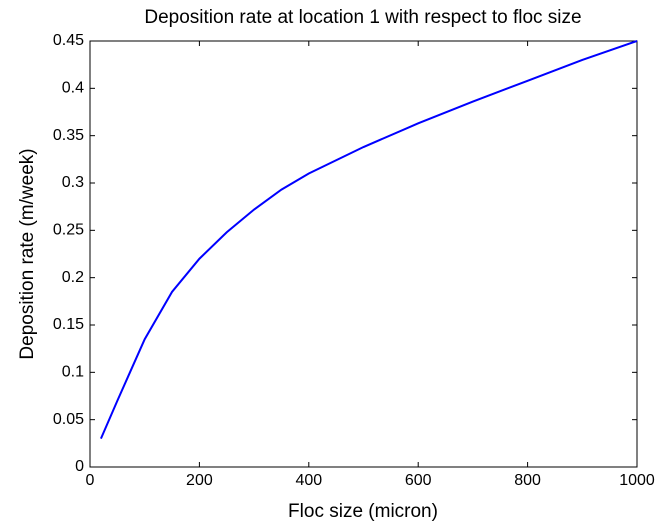  What do you see at coordinates (637, 480) in the screenshot?
I see `x-tick-label: 1000` at bounding box center [637, 480].